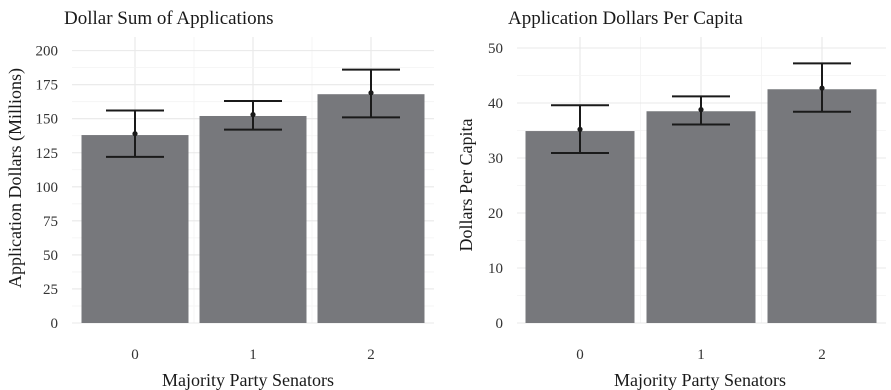 This screenshot has height=390, width=891. What do you see at coordinates (15, 178) in the screenshot?
I see `y-axis-title: Application Dollars (Millions)` at bounding box center [15, 178].